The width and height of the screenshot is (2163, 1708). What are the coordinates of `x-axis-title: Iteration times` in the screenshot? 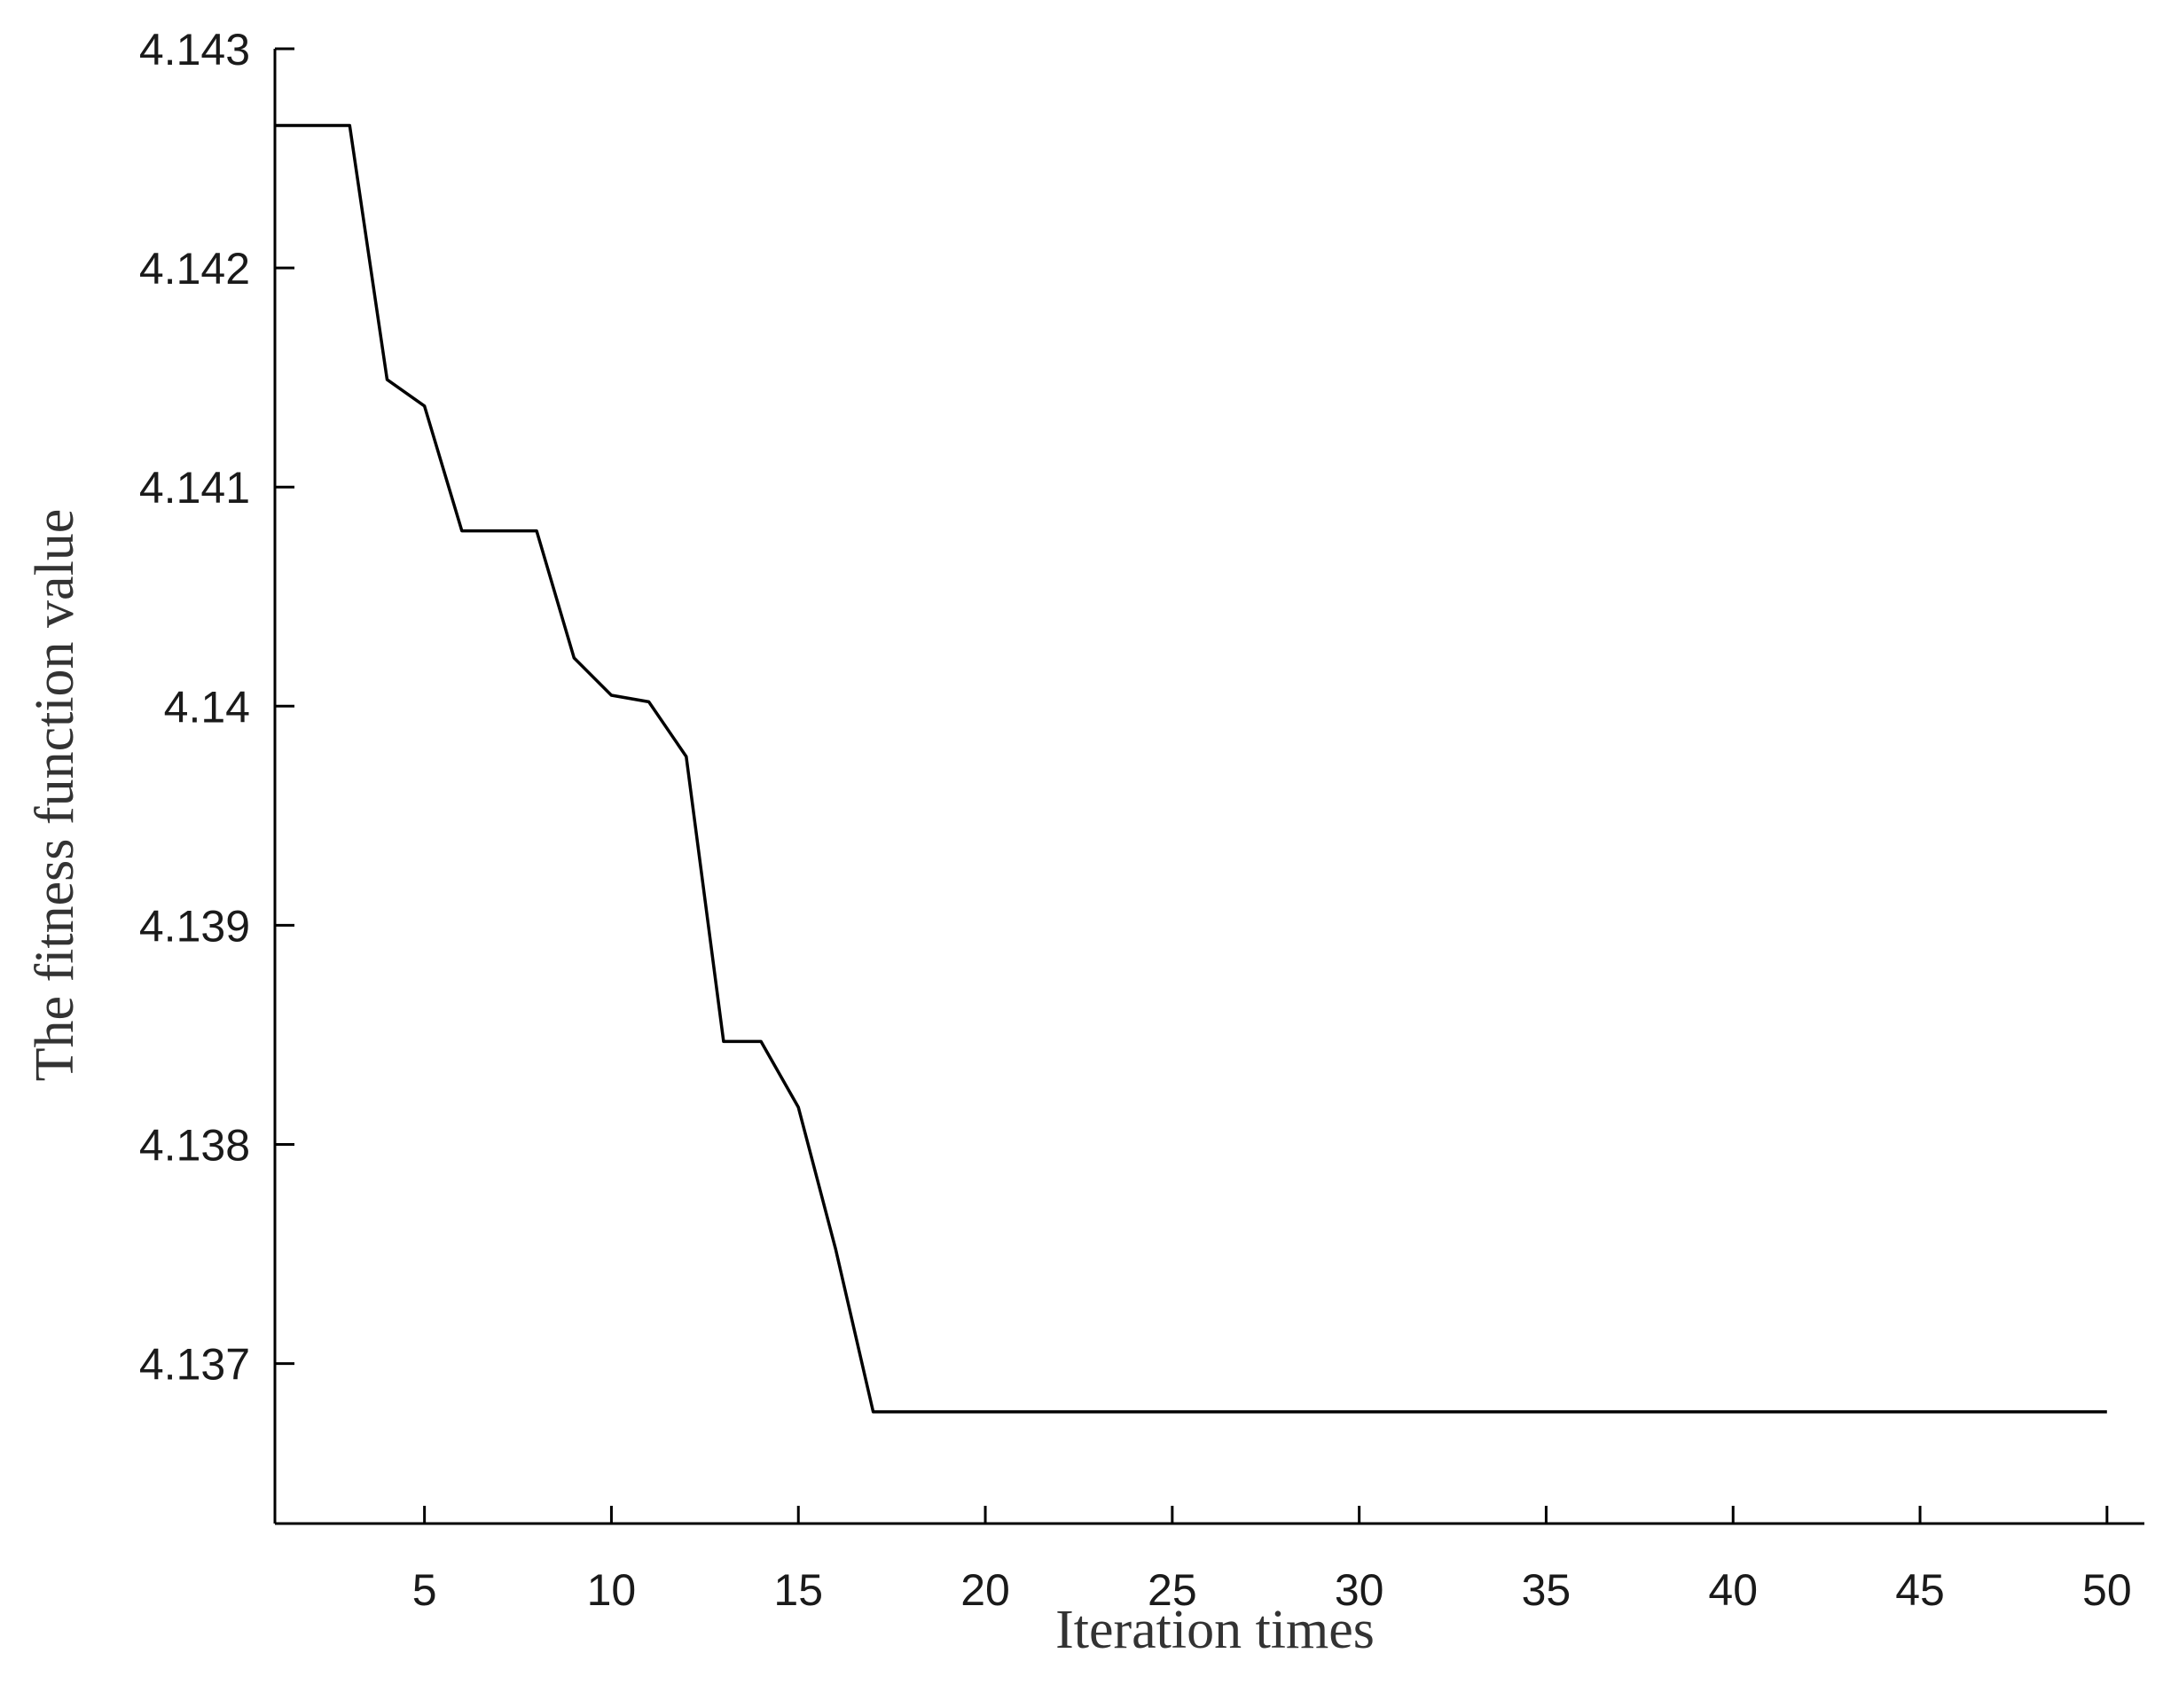 It's located at (1215, 1630).